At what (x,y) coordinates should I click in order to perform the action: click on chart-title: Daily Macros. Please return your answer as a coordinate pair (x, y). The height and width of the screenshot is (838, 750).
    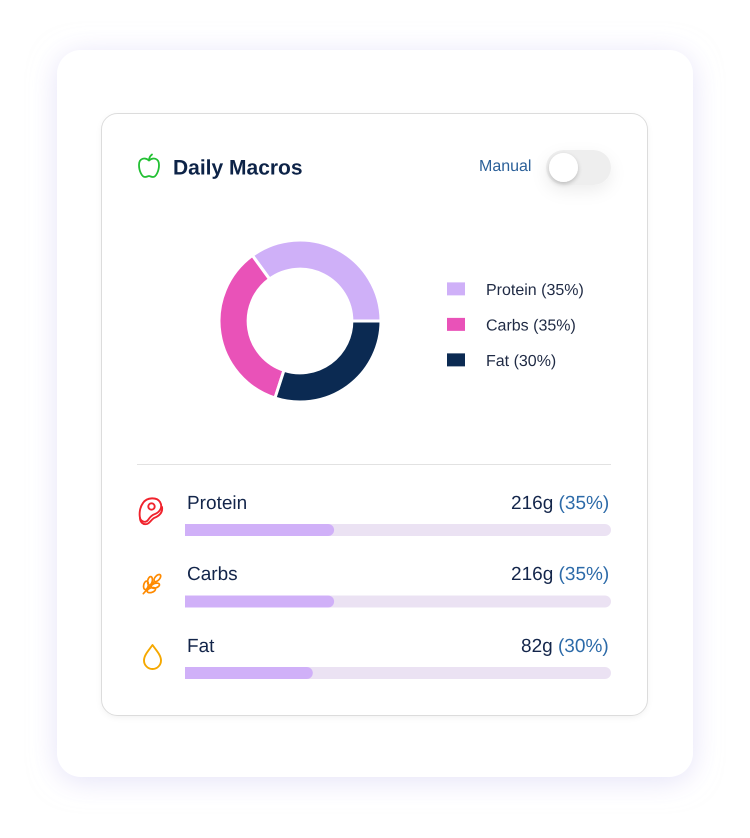
    Looking at the image, I should click on (238, 168).